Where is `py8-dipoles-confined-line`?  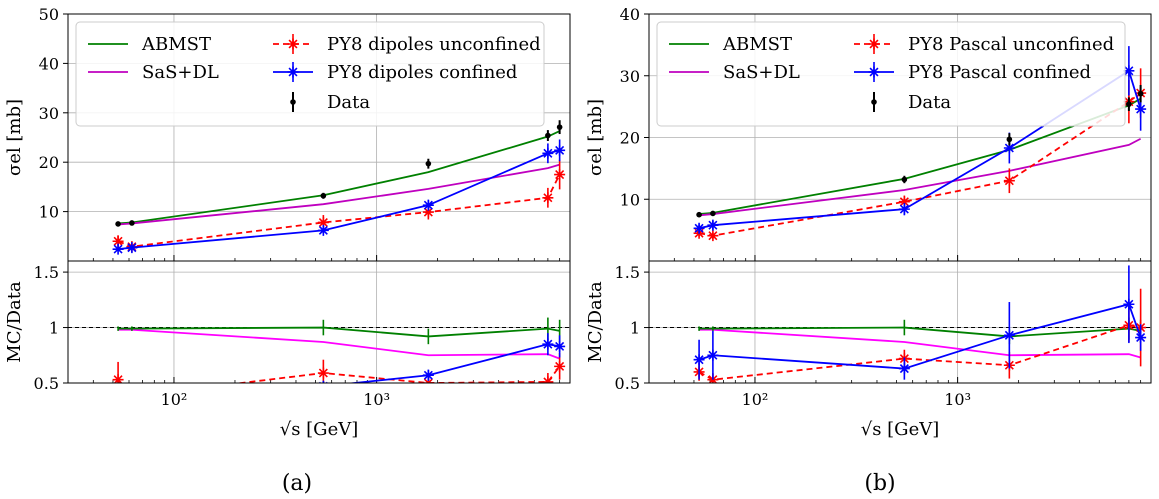 py8-dipoles-confined-line is located at coordinates (338, 200).